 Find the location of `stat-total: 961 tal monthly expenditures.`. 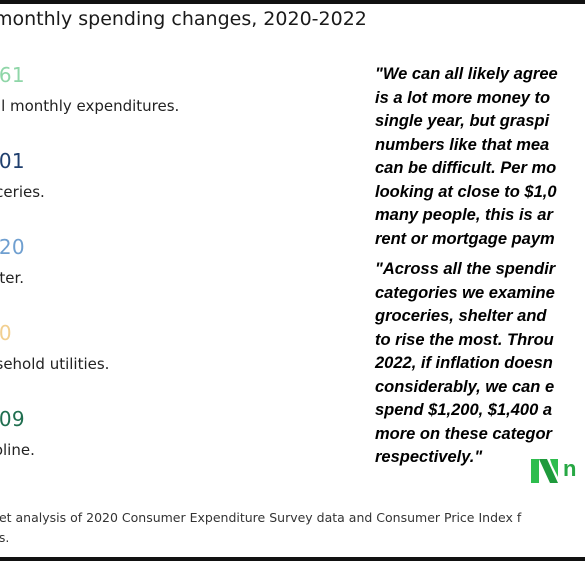

stat-total: 961 tal monthly expenditures. is located at coordinates (89, 89).